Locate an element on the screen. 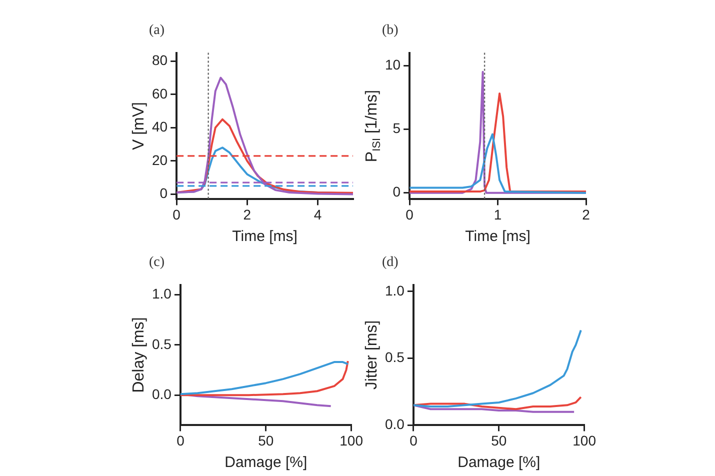 The width and height of the screenshot is (715, 476). chart-title: (d) is located at coordinates (390, 262).